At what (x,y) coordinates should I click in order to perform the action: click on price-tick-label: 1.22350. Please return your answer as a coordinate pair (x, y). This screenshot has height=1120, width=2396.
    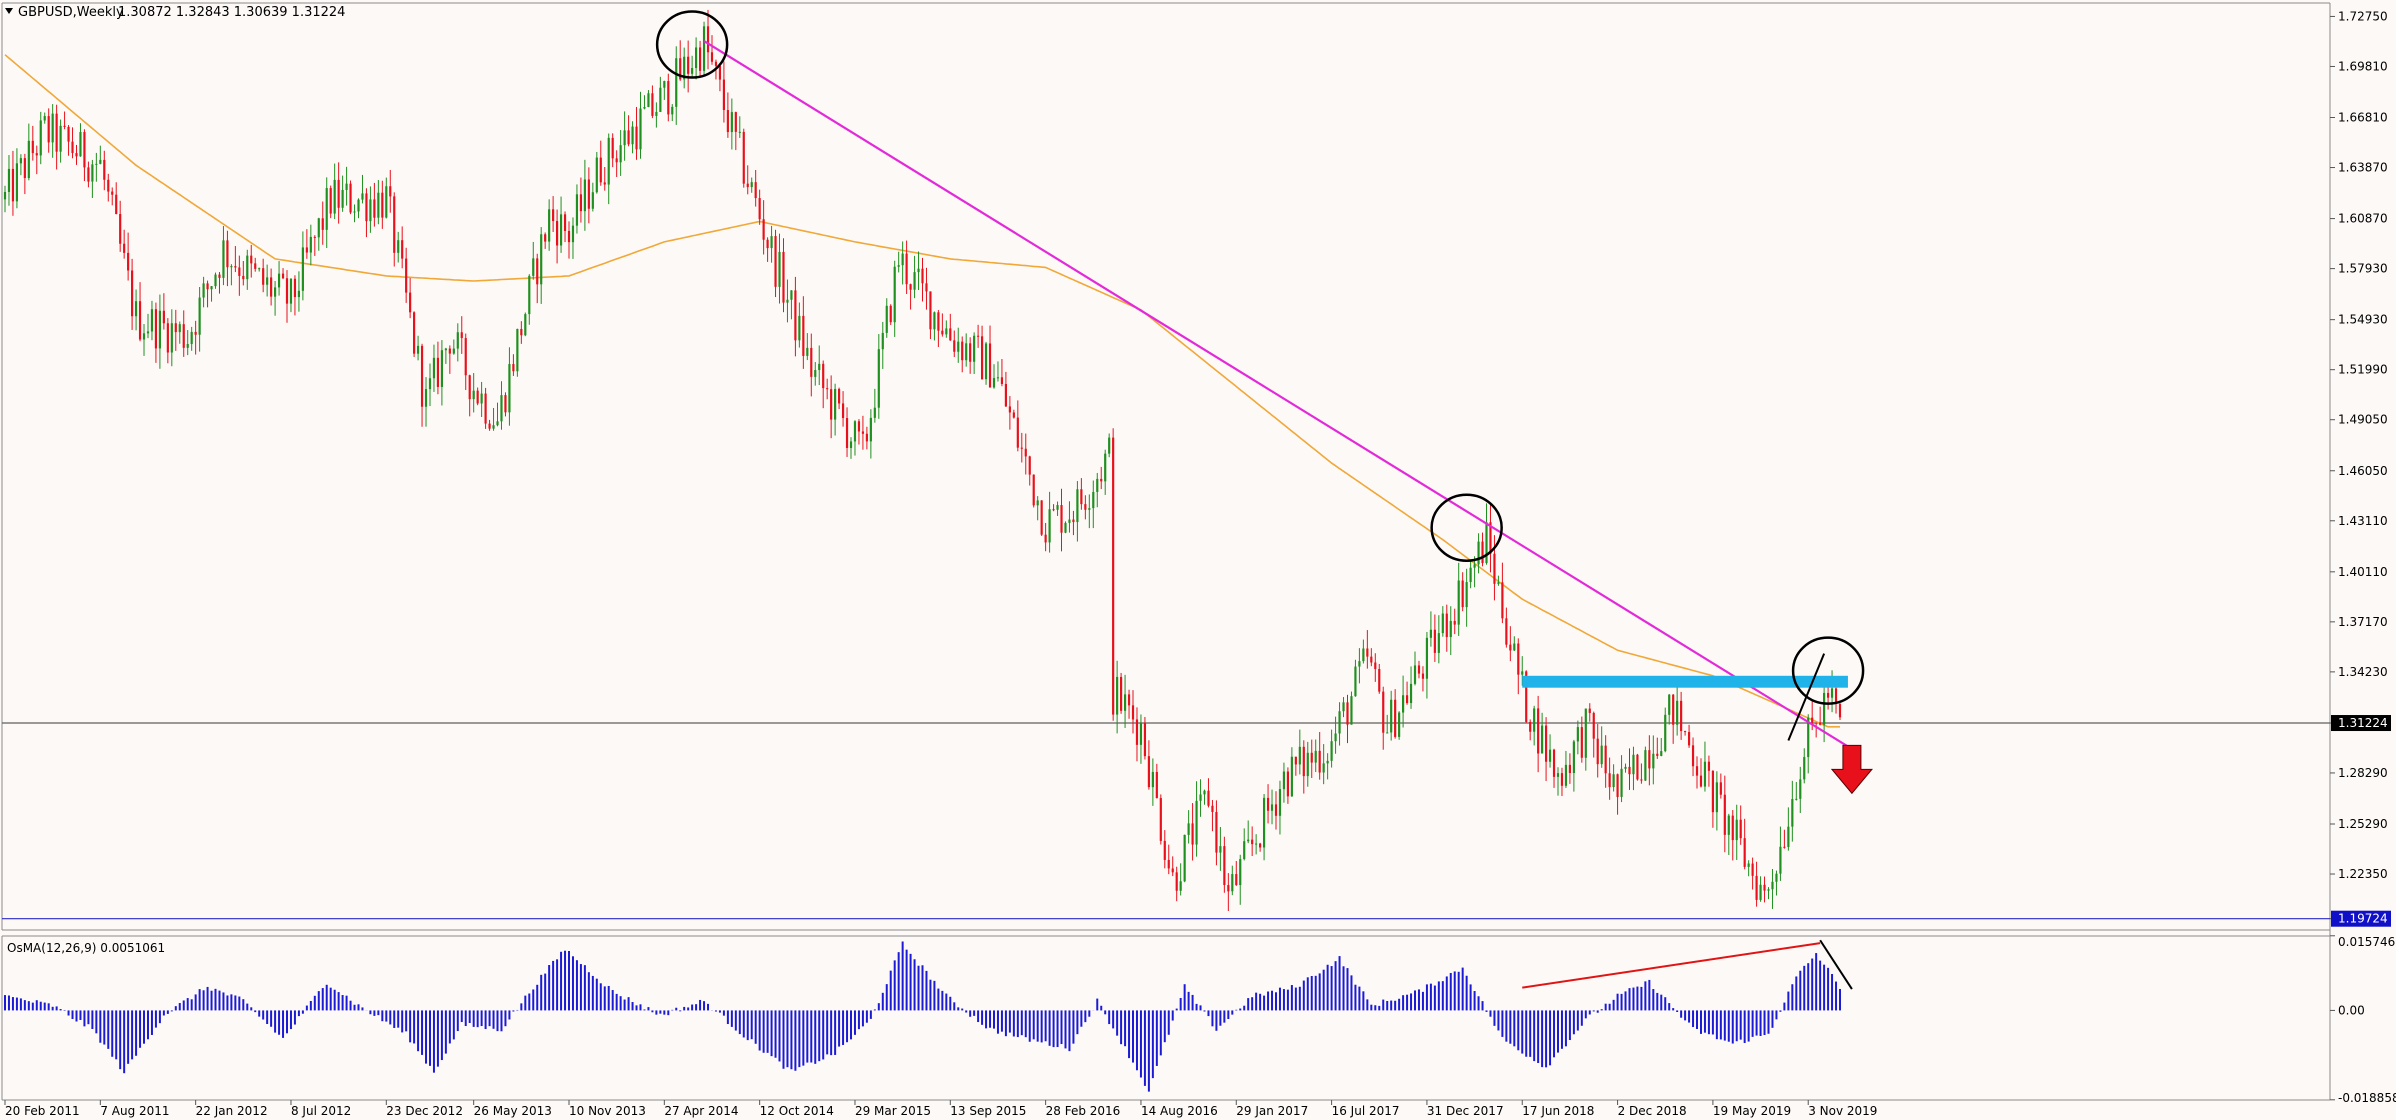
    Looking at the image, I should click on (2363, 874).